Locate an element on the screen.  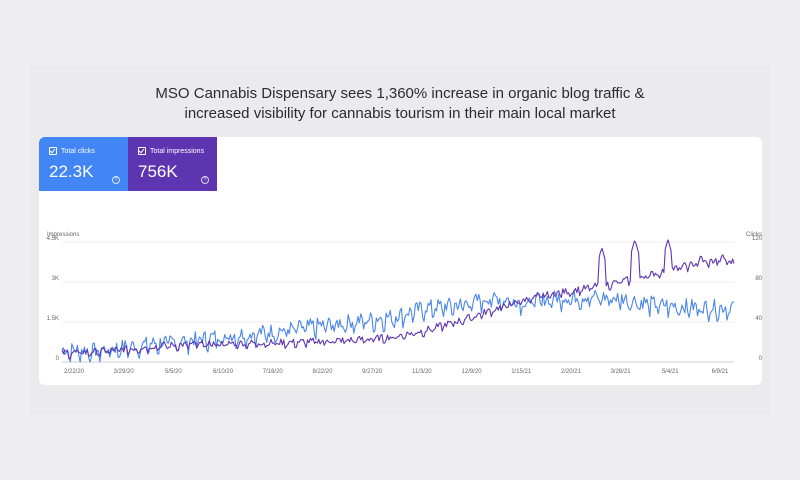
left-axis-tick-label: 0 is located at coordinates (58, 359).